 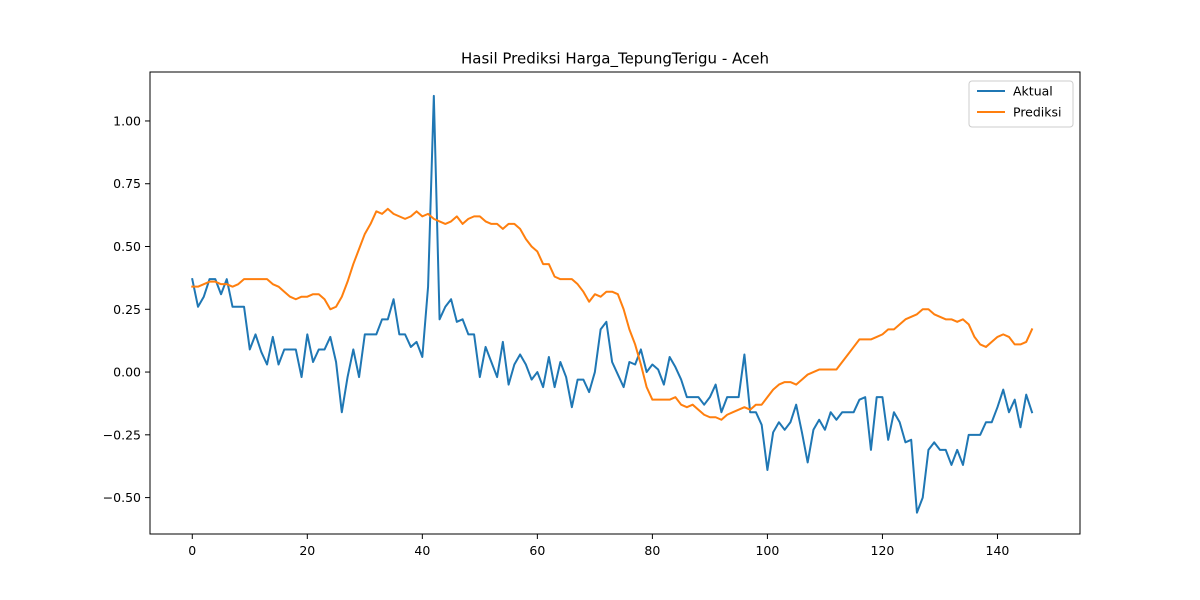 I want to click on x-tick-label: 40, so click(x=422, y=550).